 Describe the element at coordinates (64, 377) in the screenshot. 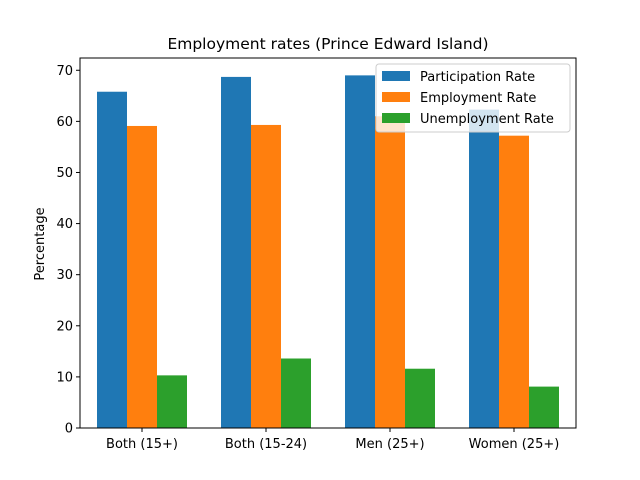

I see `y-tick-label: 10` at that location.